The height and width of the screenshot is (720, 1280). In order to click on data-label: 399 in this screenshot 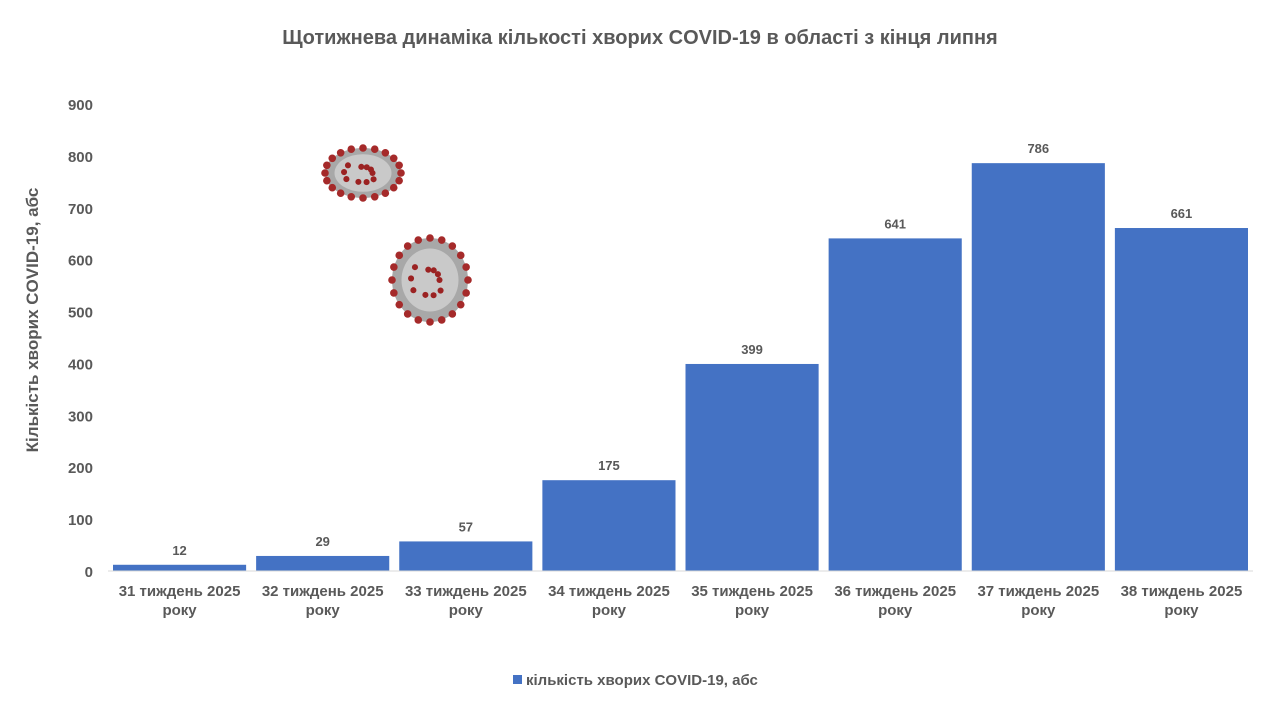, I will do `click(752, 349)`.